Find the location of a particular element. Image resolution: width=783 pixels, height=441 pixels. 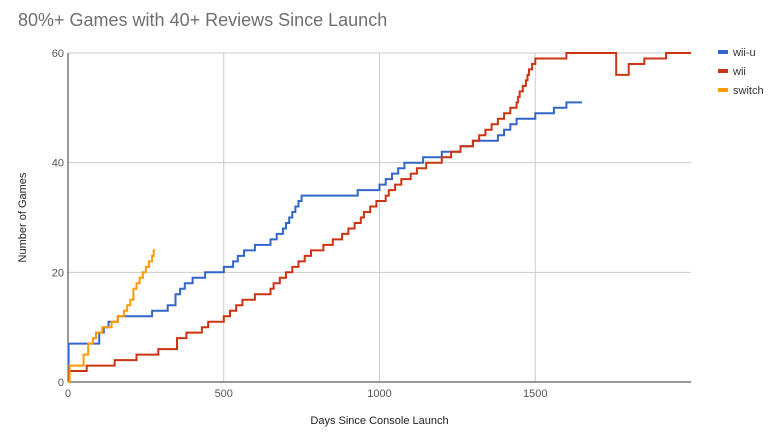

y-tick-label: 60 is located at coordinates (58, 54).